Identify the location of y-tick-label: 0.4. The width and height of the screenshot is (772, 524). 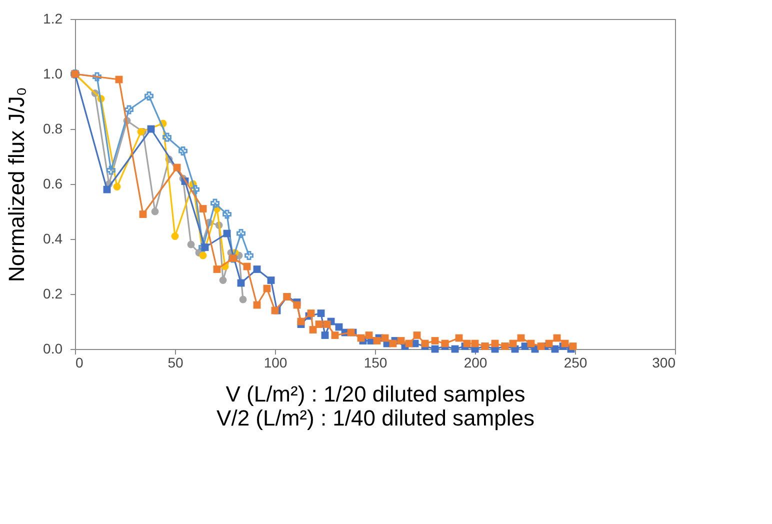
(53, 238).